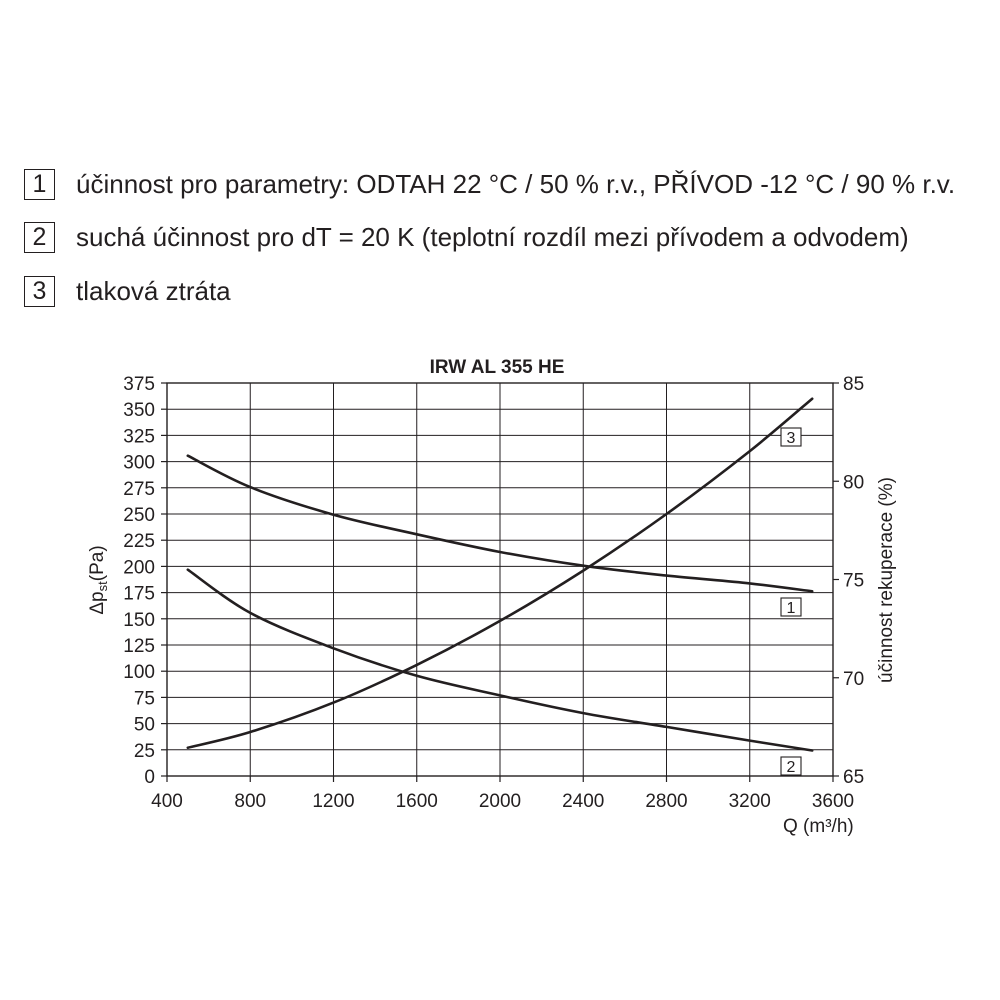  Describe the element at coordinates (139, 672) in the screenshot. I see `y-tick-label: 100` at that location.